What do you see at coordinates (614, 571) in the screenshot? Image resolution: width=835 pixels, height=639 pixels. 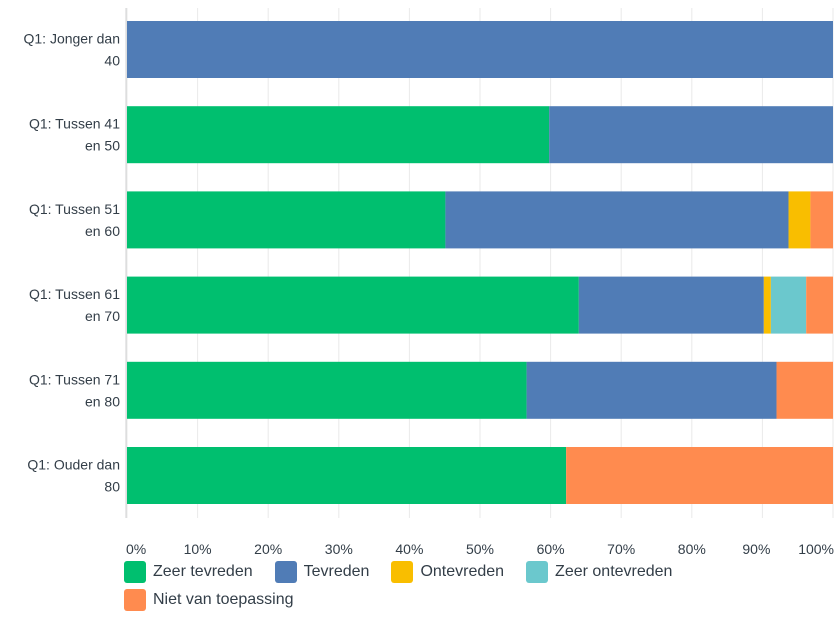 I see `legend-label: Zeer ontevreden` at bounding box center [614, 571].